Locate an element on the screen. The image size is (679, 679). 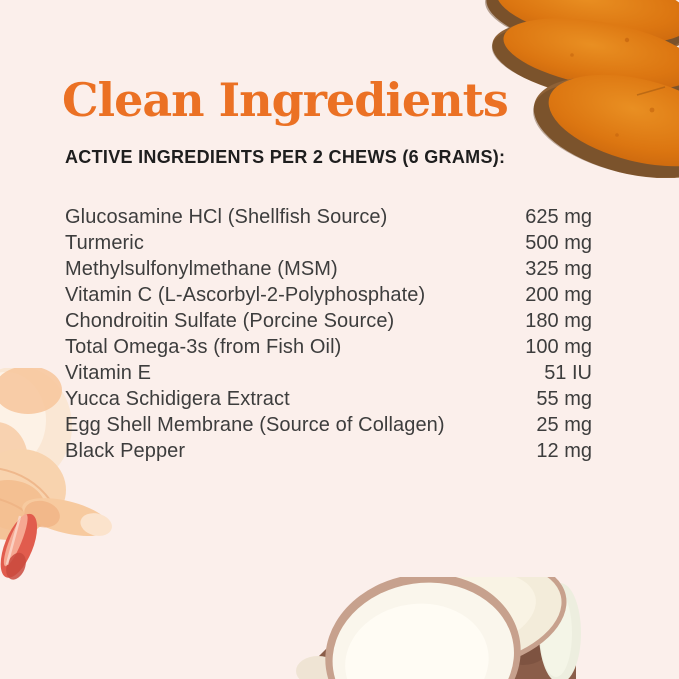
yucca-root-image is located at coordinates (438, 628).